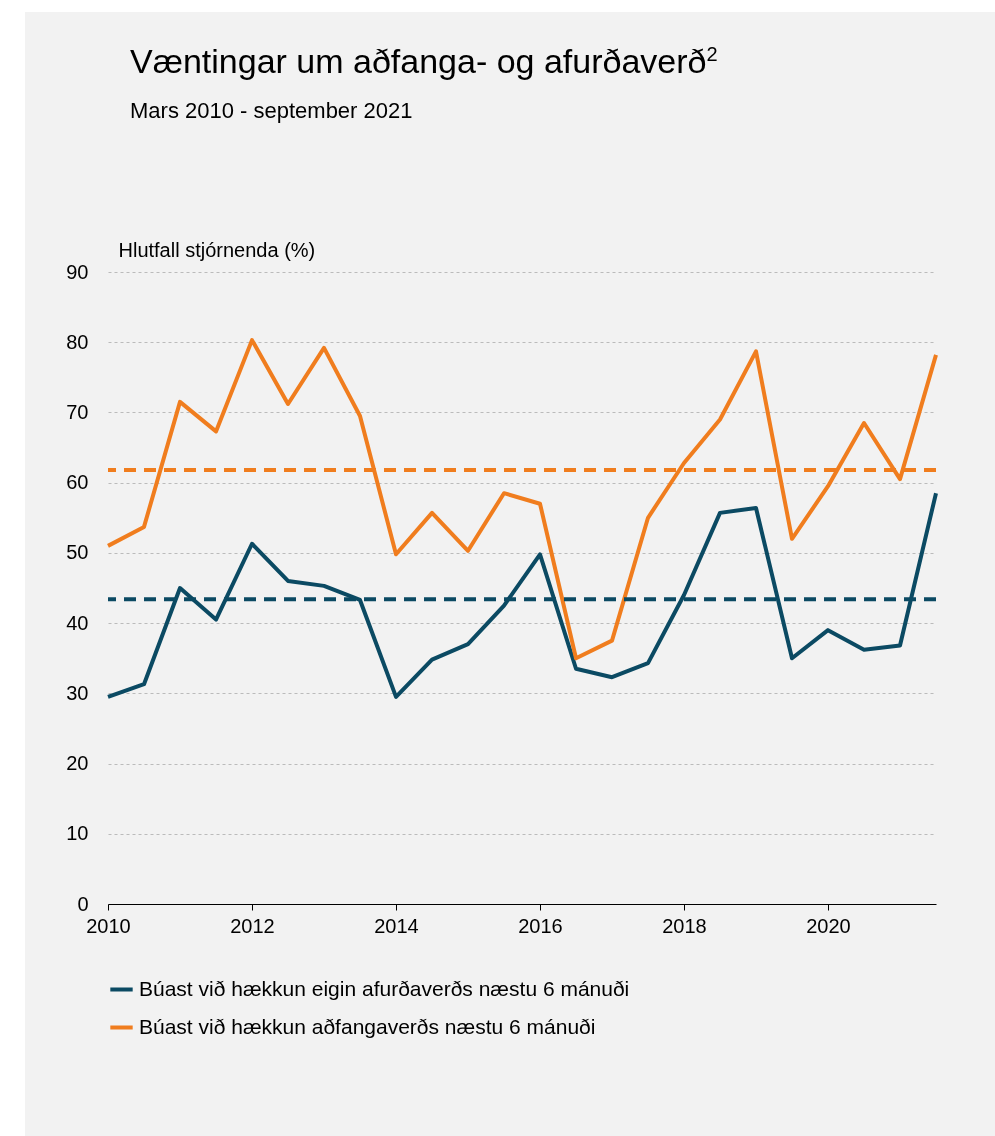  What do you see at coordinates (77, 271) in the screenshot?
I see `y-tick-label: 90` at bounding box center [77, 271].